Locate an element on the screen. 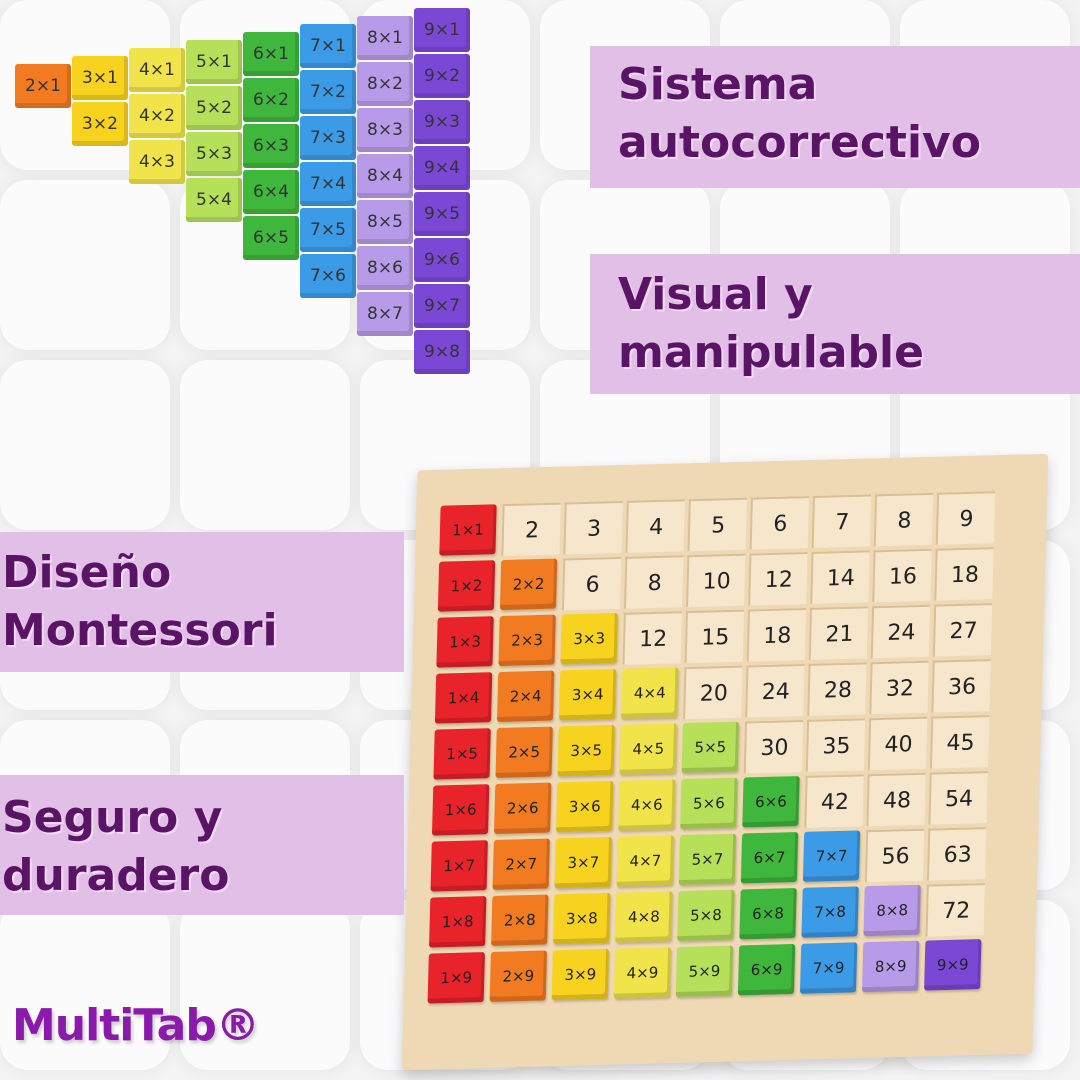  product-cell-45: 45 is located at coordinates (959, 742).